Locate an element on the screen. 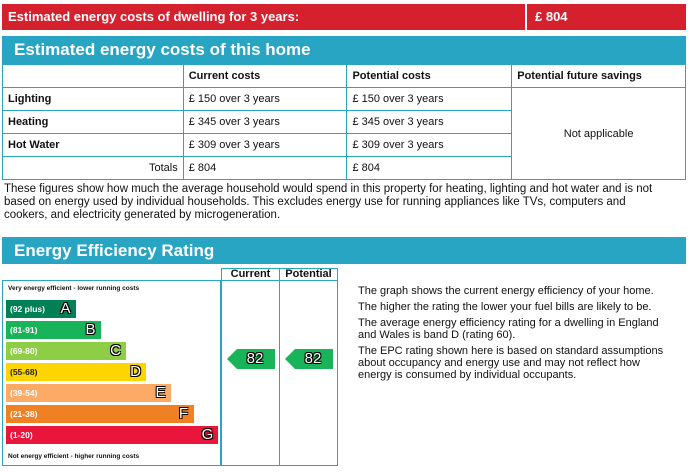 The image size is (689, 472). row-label: Hot Water is located at coordinates (93, 145).